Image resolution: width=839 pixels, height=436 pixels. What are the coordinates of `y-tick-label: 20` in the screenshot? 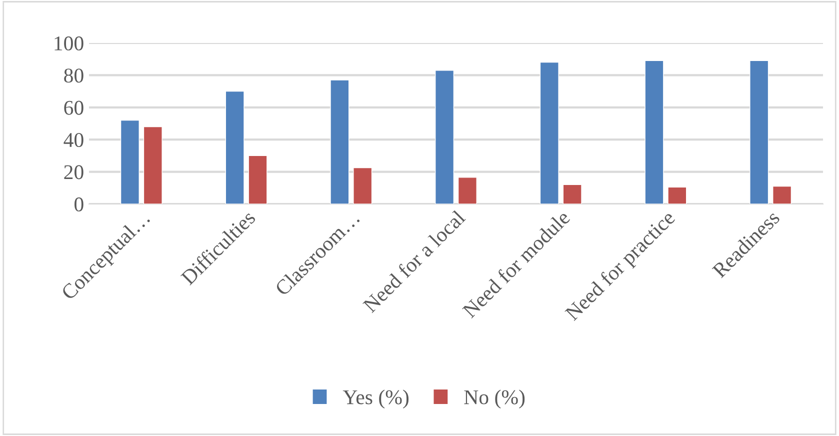 It's located at (74, 172).